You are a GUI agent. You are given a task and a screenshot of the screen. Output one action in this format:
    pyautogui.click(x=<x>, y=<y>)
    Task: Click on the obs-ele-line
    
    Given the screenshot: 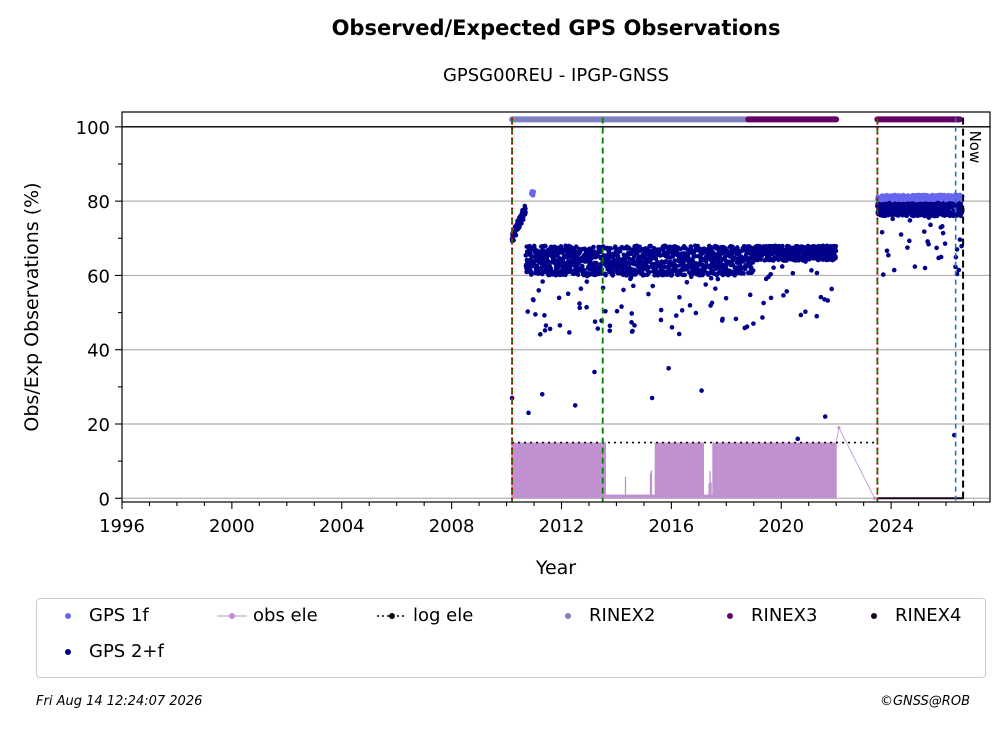 What is the action you would take?
    pyautogui.click(x=837, y=435)
    